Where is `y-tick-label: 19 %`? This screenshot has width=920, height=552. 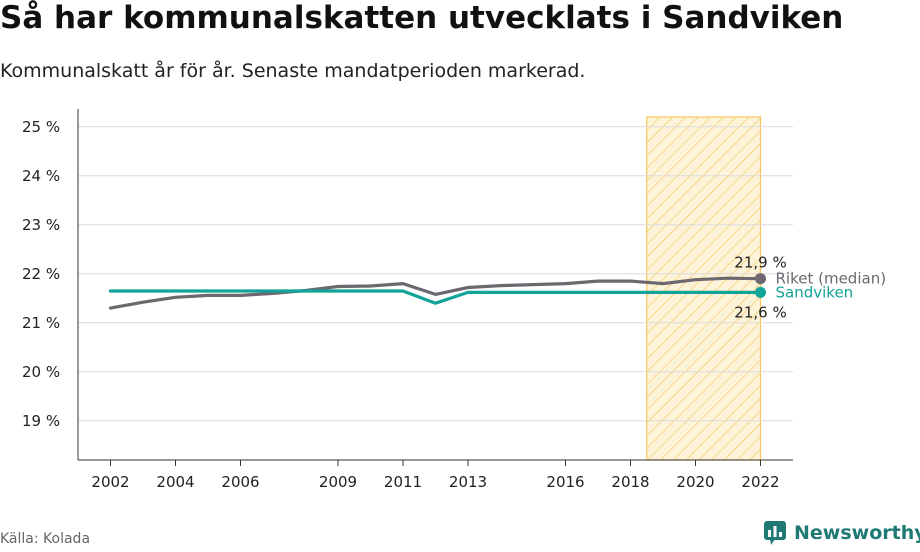
y-tick-label: 19 % is located at coordinates (41, 421).